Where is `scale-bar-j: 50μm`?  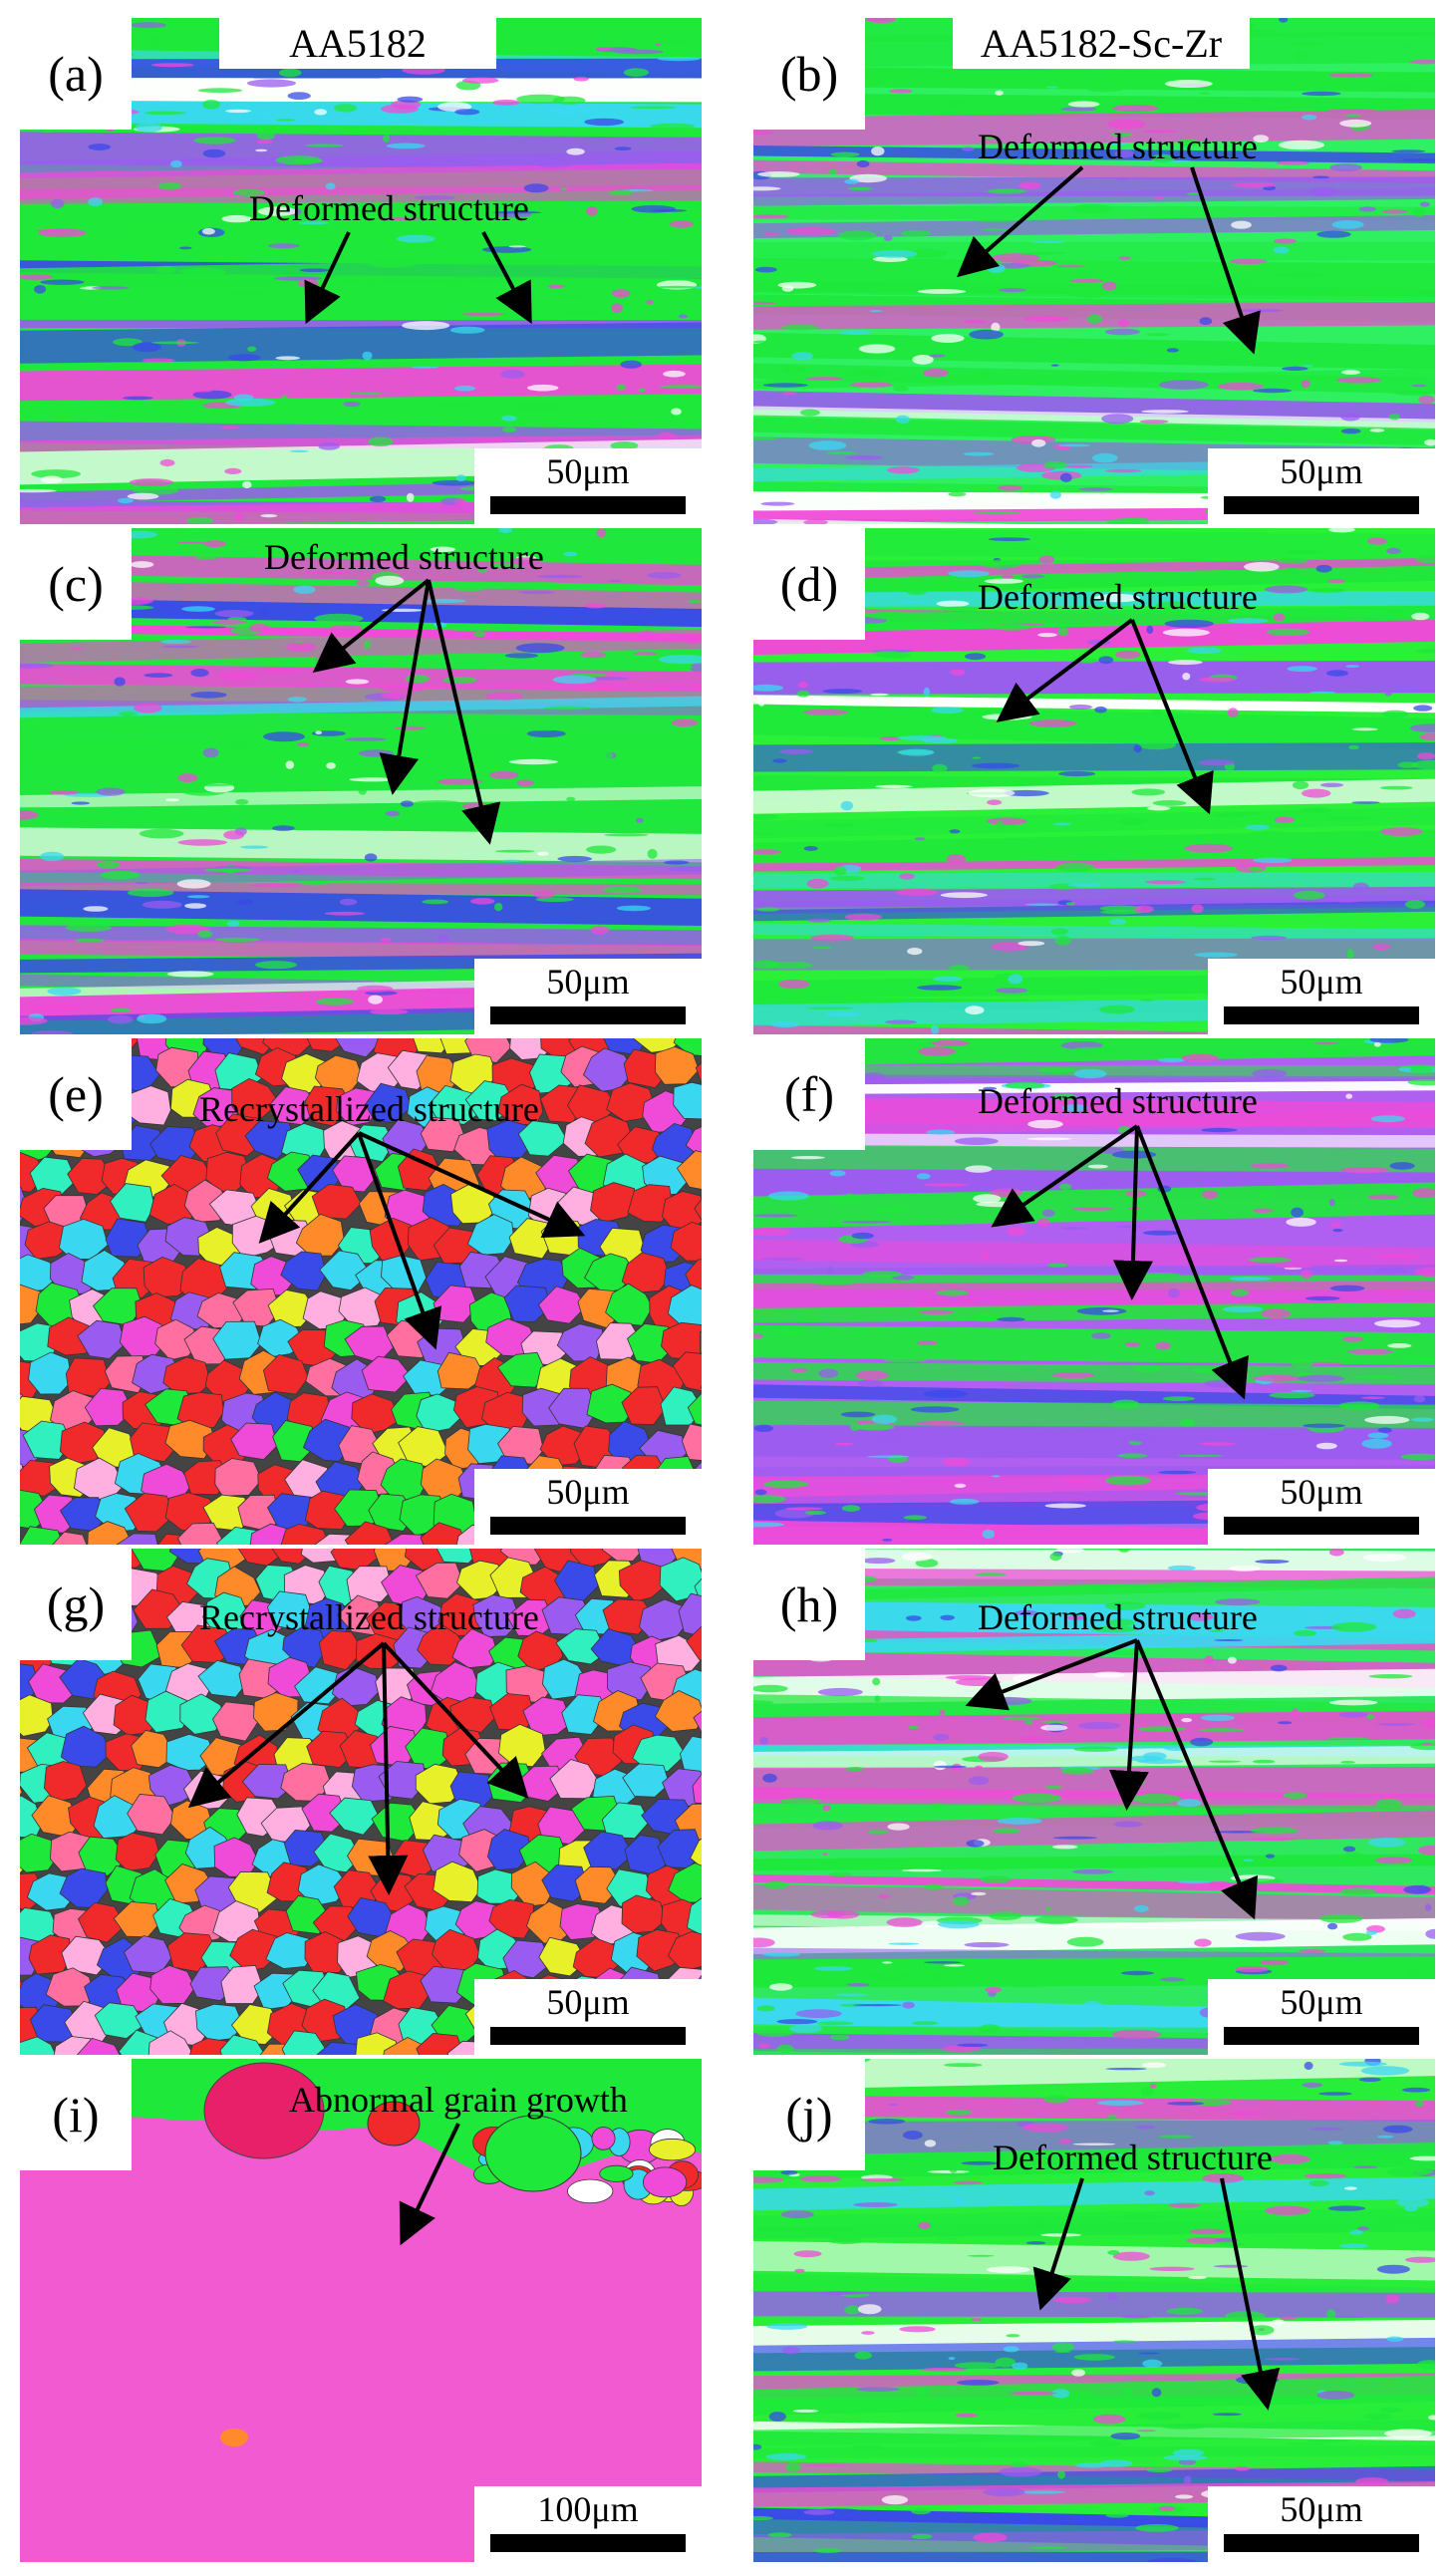 scale-bar-j: 50μm is located at coordinates (1321, 2524).